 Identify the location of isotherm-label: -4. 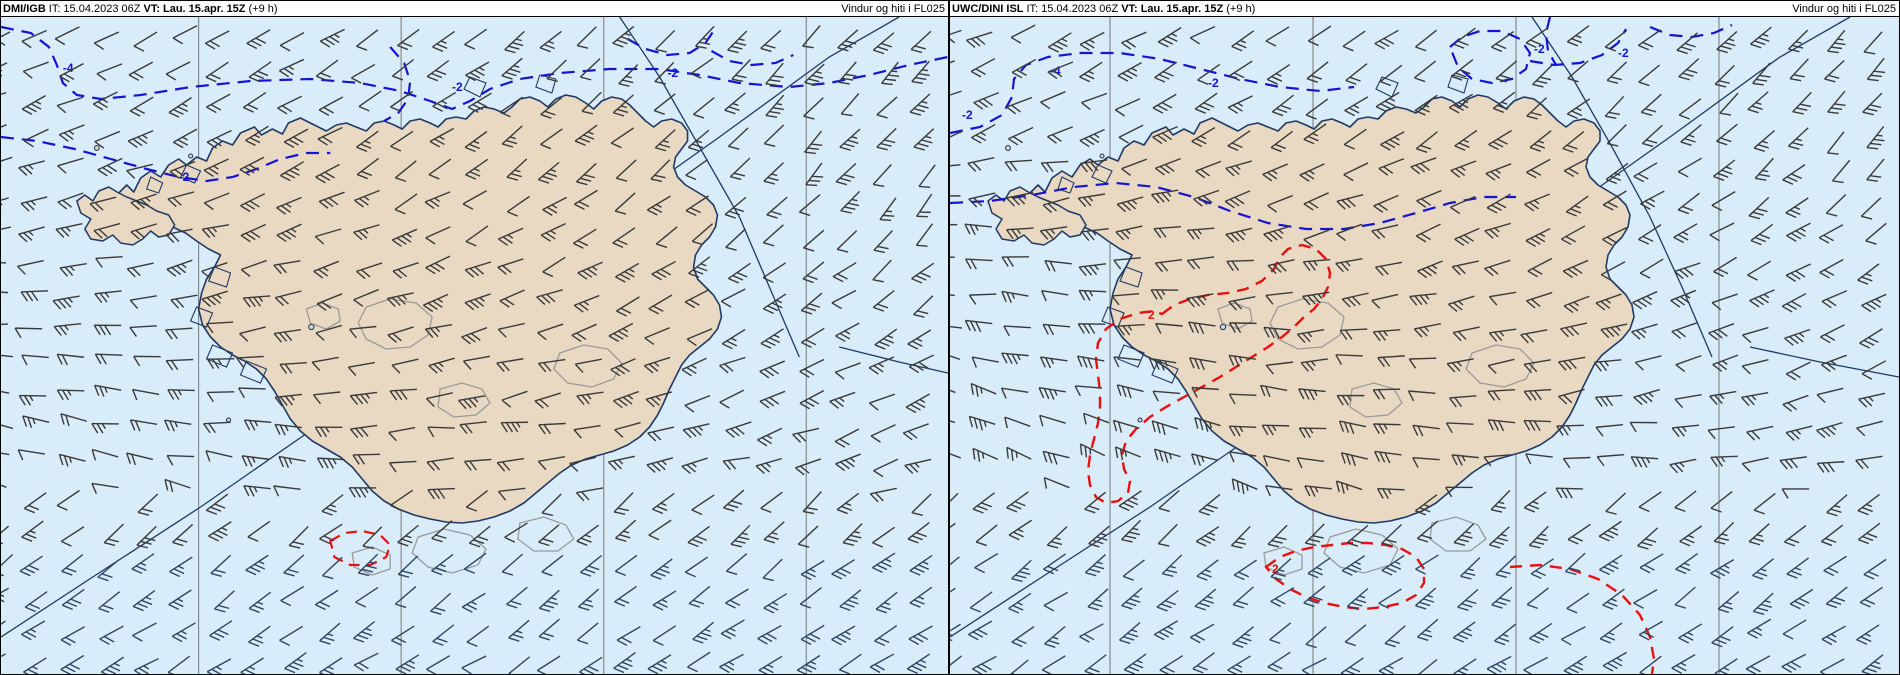
(1055, 71).